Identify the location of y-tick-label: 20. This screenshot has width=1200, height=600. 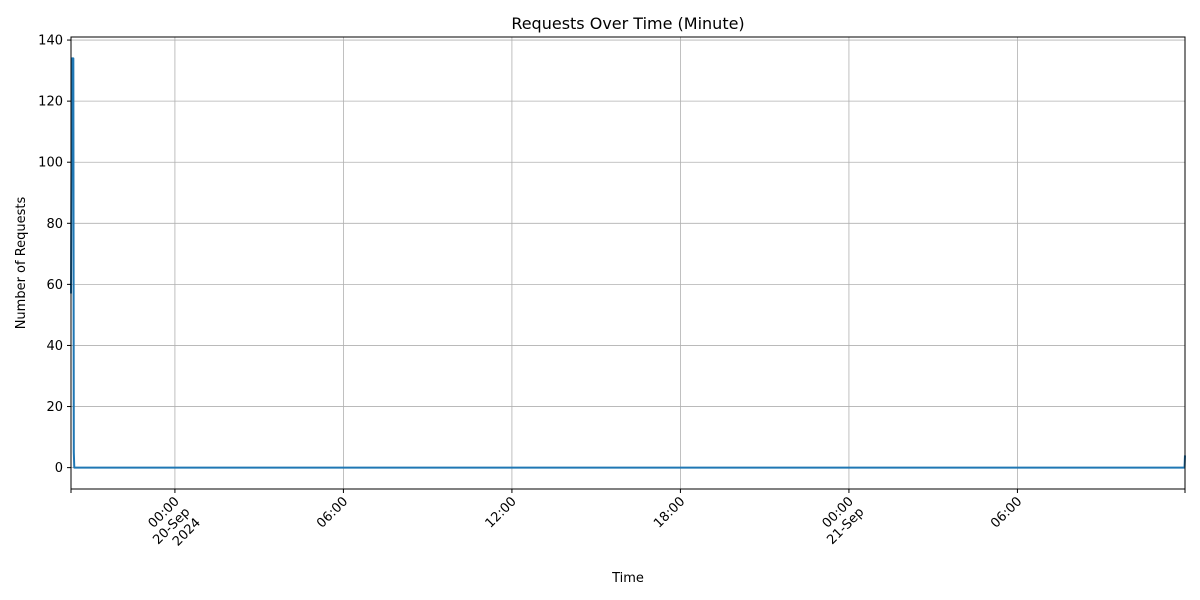
(54, 407).